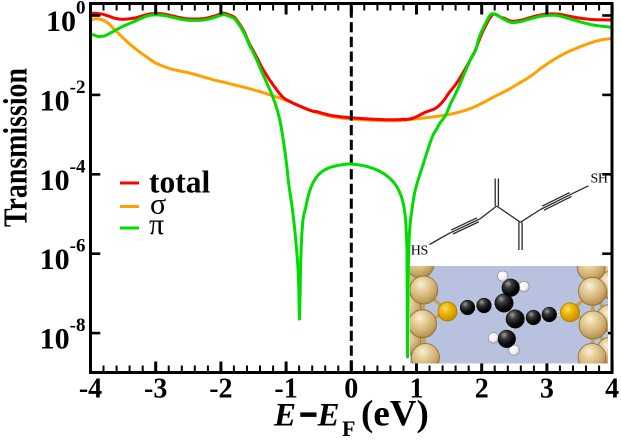 This screenshot has height=440, width=621. I want to click on svg-text: 10⁻⁶, so click(63, 256).